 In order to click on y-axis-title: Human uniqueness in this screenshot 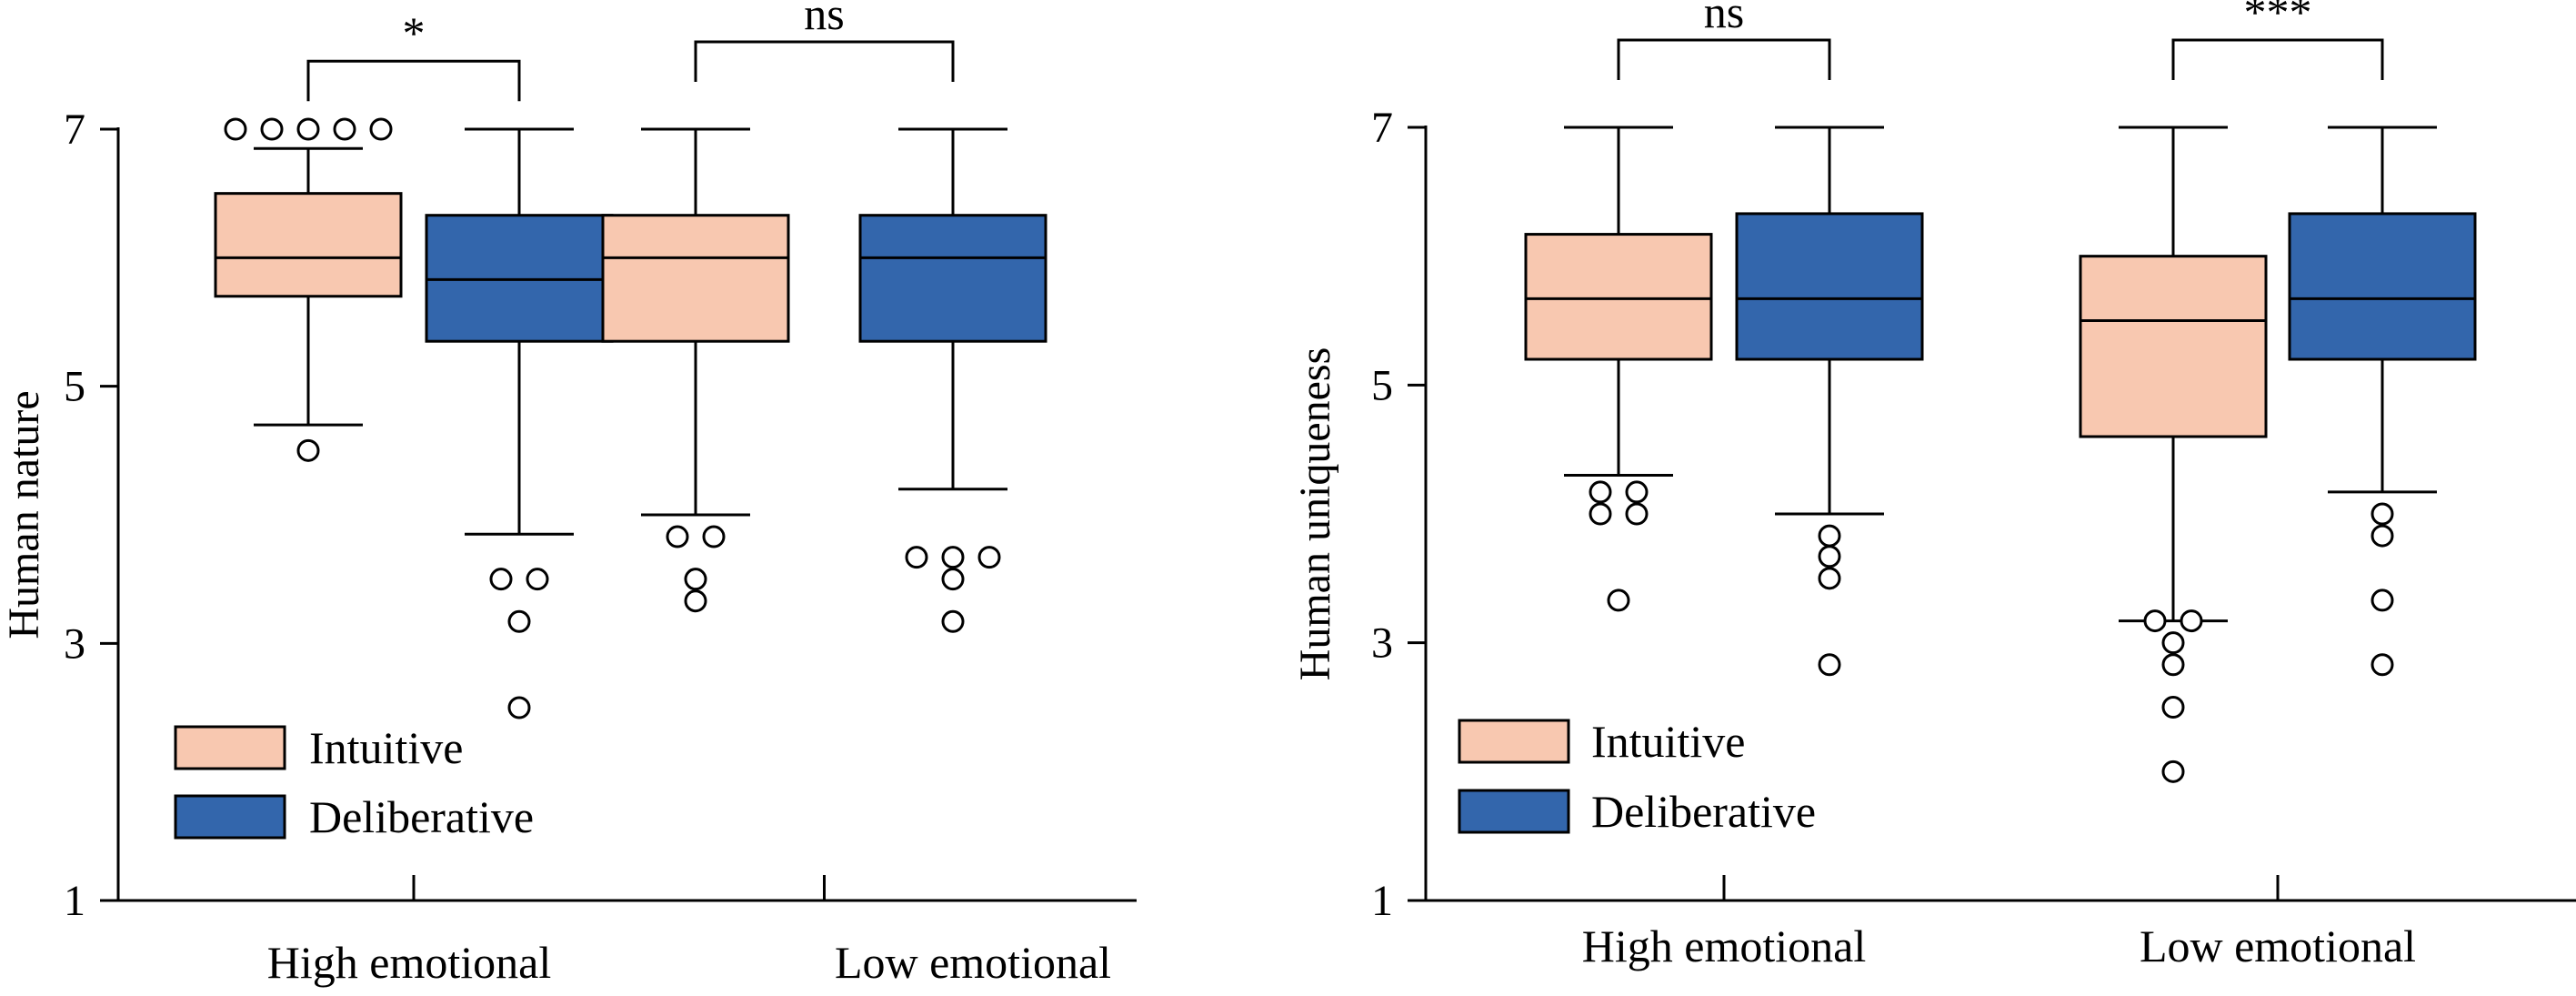, I will do `click(1315, 514)`.